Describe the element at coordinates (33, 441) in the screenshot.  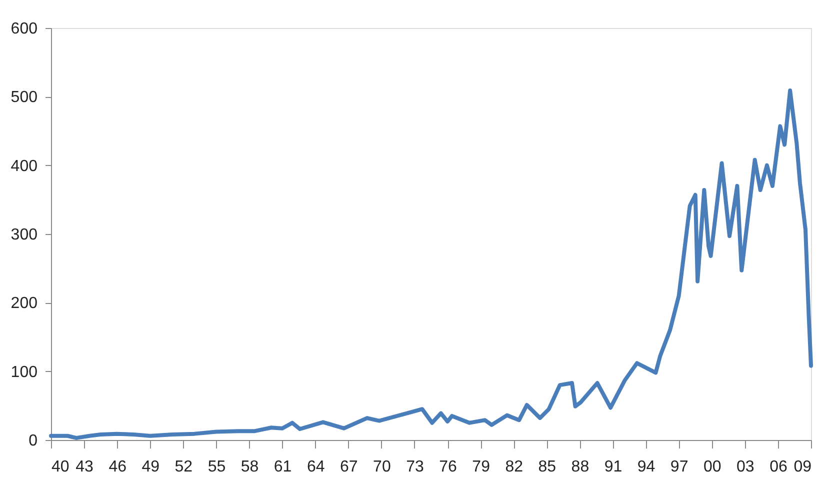
I see `y-tick-label: 0` at that location.